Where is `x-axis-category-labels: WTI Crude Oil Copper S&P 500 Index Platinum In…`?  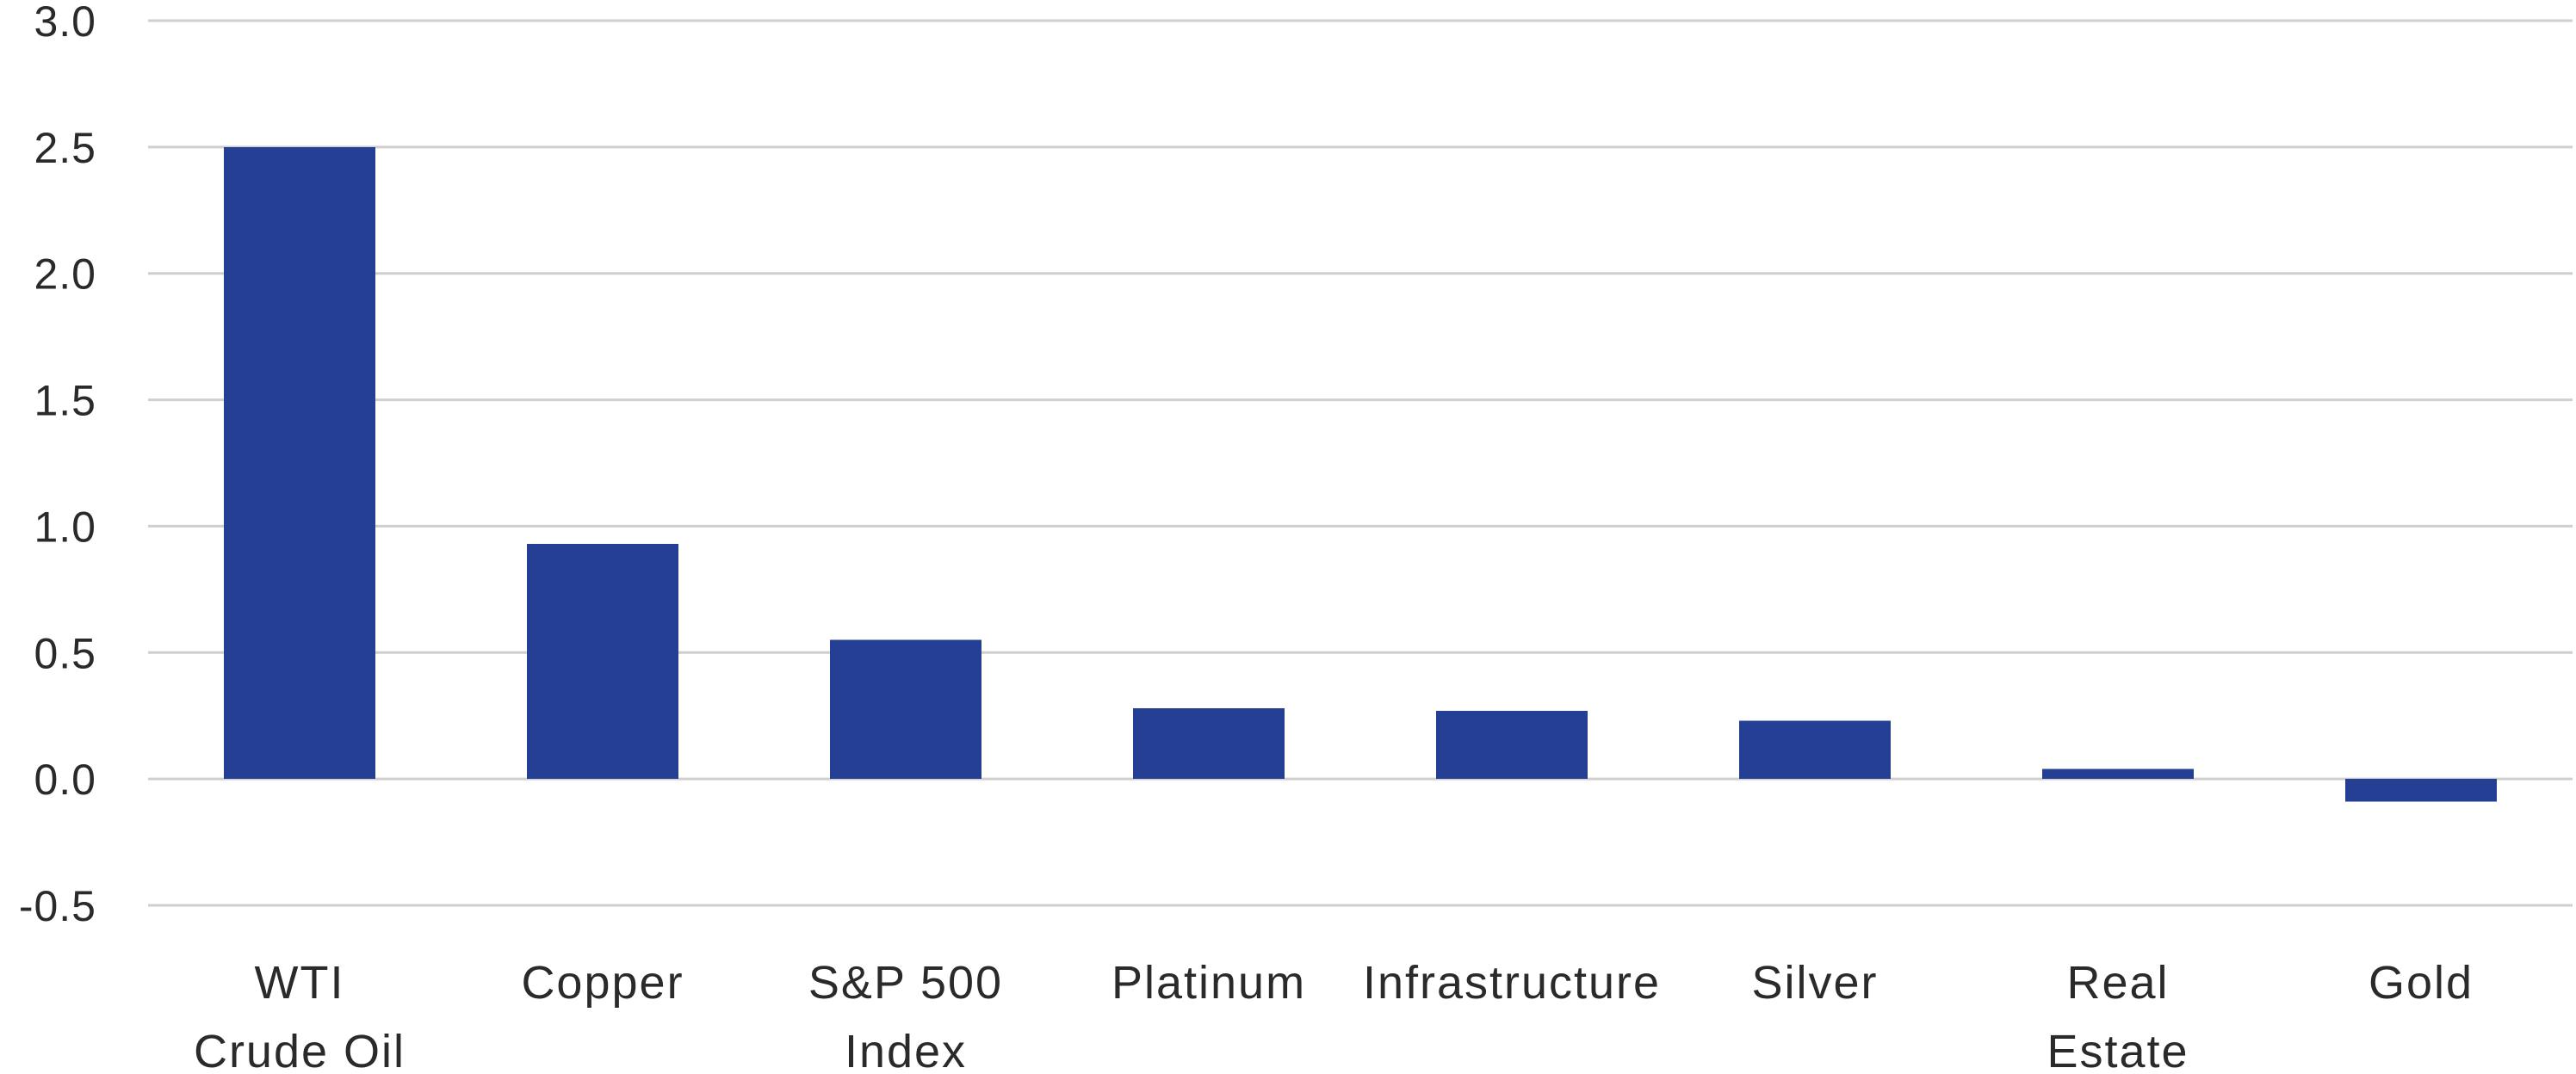 x-axis-category-labels: WTI Crude Oil Copper S&P 500 Index Platinum In… is located at coordinates (1334, 1016).